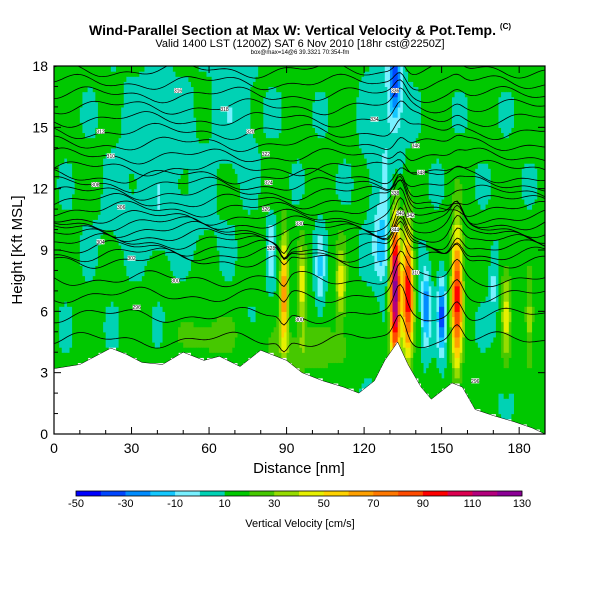 The width and height of the screenshot is (600, 600). I want to click on contour-label: 308, so click(95, 185).